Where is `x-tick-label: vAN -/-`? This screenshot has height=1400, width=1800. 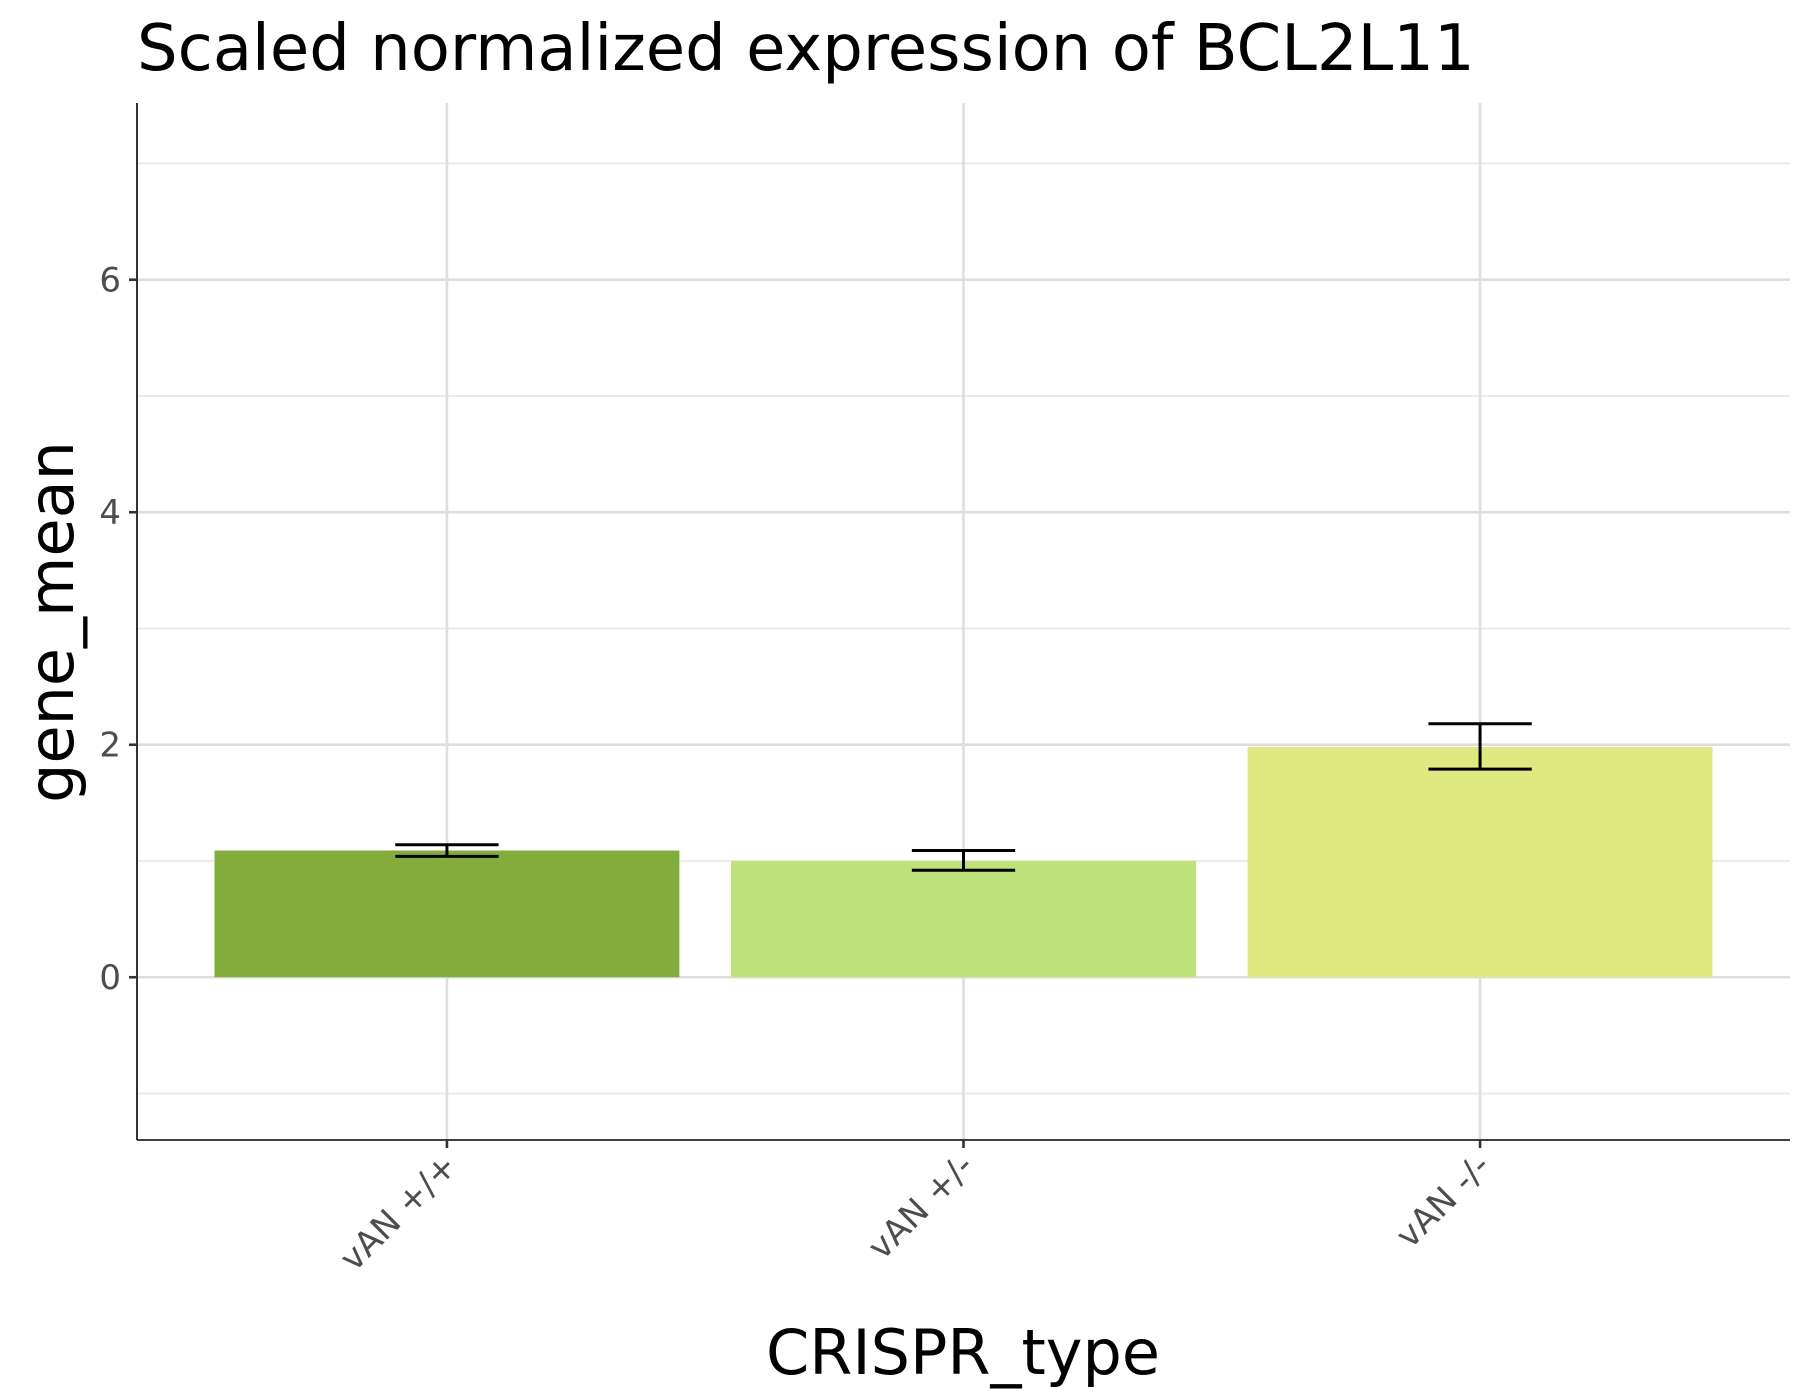 x-tick-label: vAN -/- is located at coordinates (1443, 1201).